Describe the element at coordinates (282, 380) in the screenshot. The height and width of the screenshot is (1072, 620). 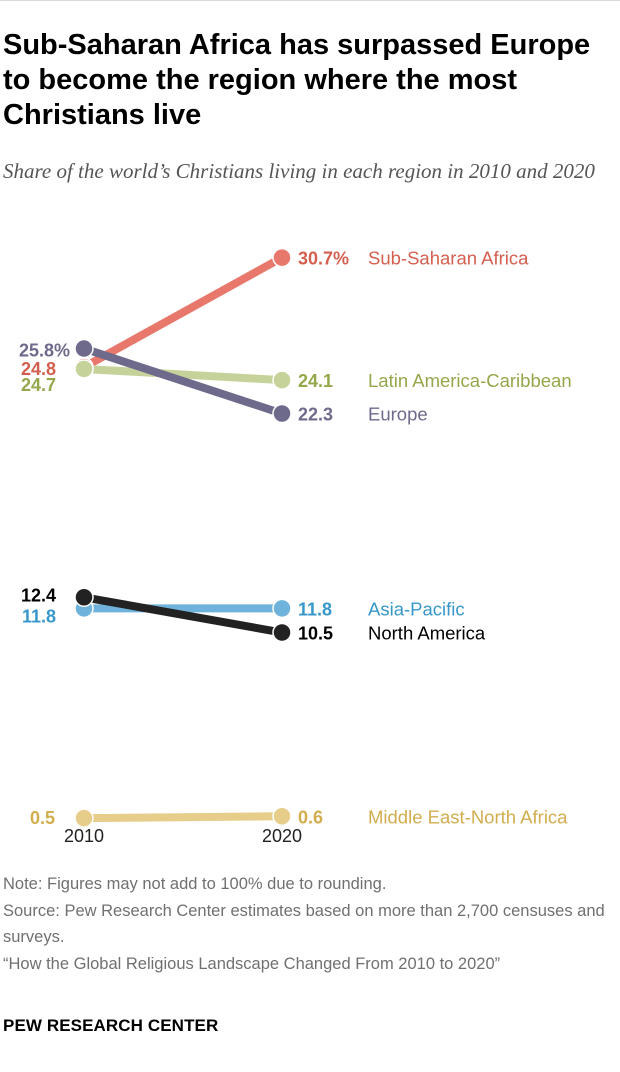
I see `point-latin-america-caribbean-2020` at that location.